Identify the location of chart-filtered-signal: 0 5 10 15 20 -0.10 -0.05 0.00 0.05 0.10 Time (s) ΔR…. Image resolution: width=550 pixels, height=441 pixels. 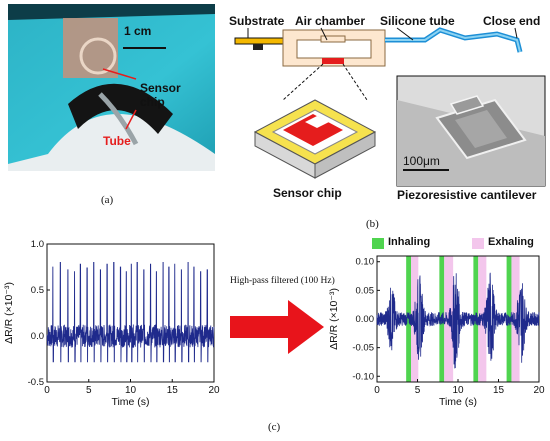
(436, 331).